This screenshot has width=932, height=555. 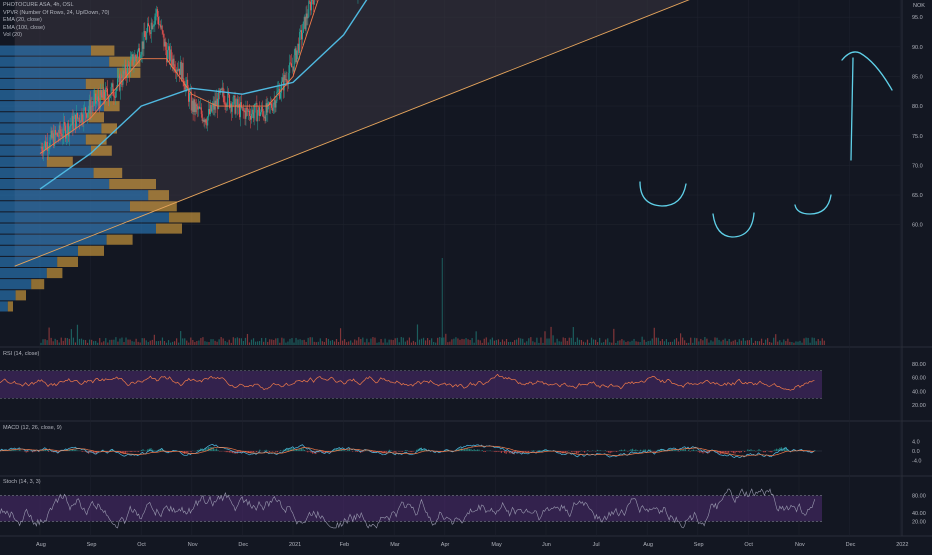 I want to click on rsi-axis-label: 20.00, so click(x=919, y=406).